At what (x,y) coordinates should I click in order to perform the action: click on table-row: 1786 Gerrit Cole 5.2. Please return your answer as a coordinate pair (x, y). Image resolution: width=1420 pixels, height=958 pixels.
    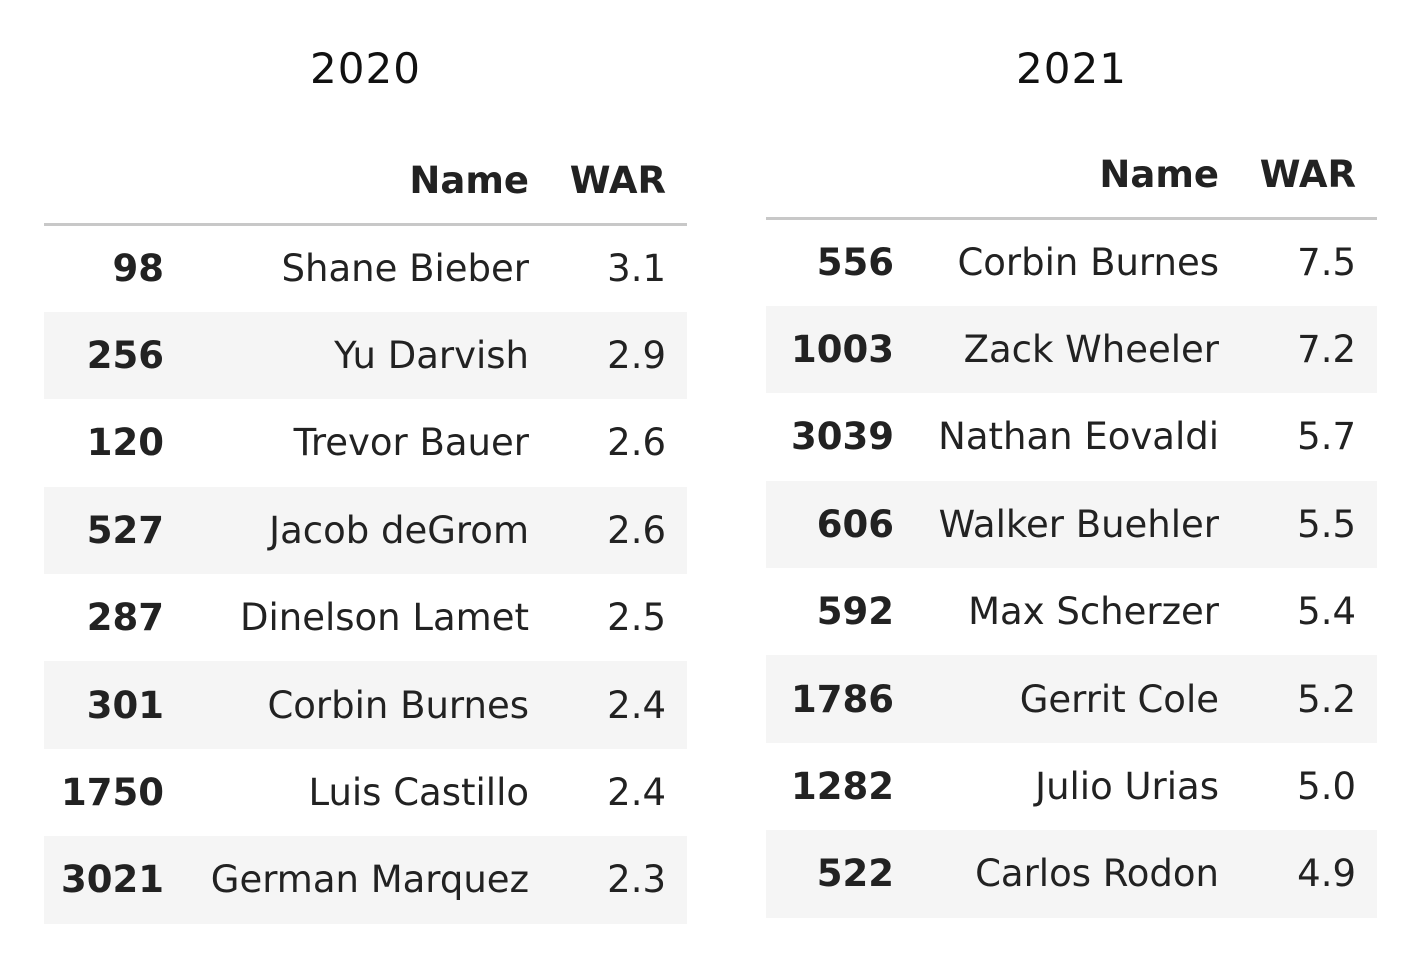
    Looking at the image, I should click on (1071, 699).